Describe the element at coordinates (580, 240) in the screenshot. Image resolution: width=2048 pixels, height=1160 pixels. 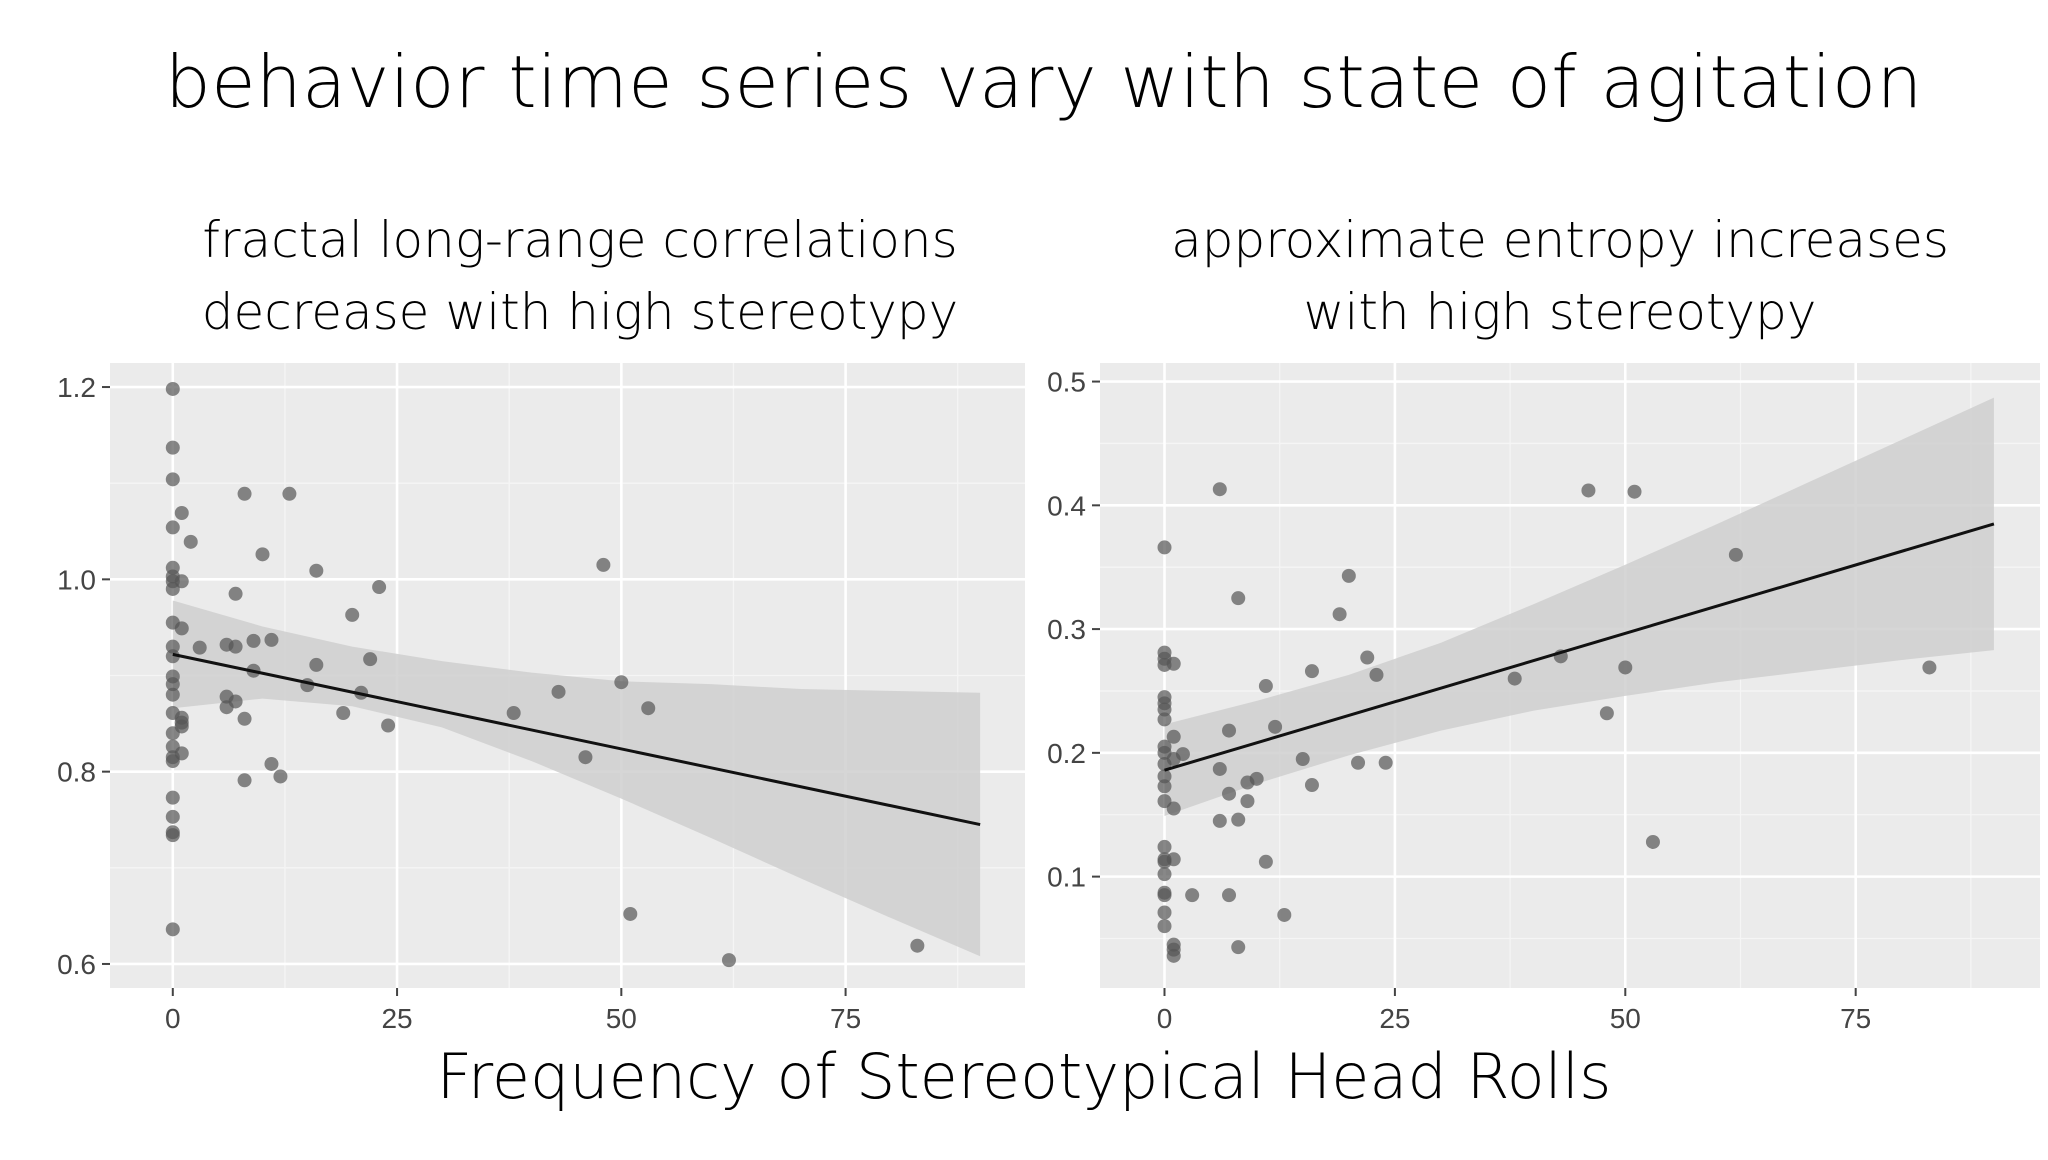
I see `left-subtitle-line-1: fractal long-range correlations` at that location.